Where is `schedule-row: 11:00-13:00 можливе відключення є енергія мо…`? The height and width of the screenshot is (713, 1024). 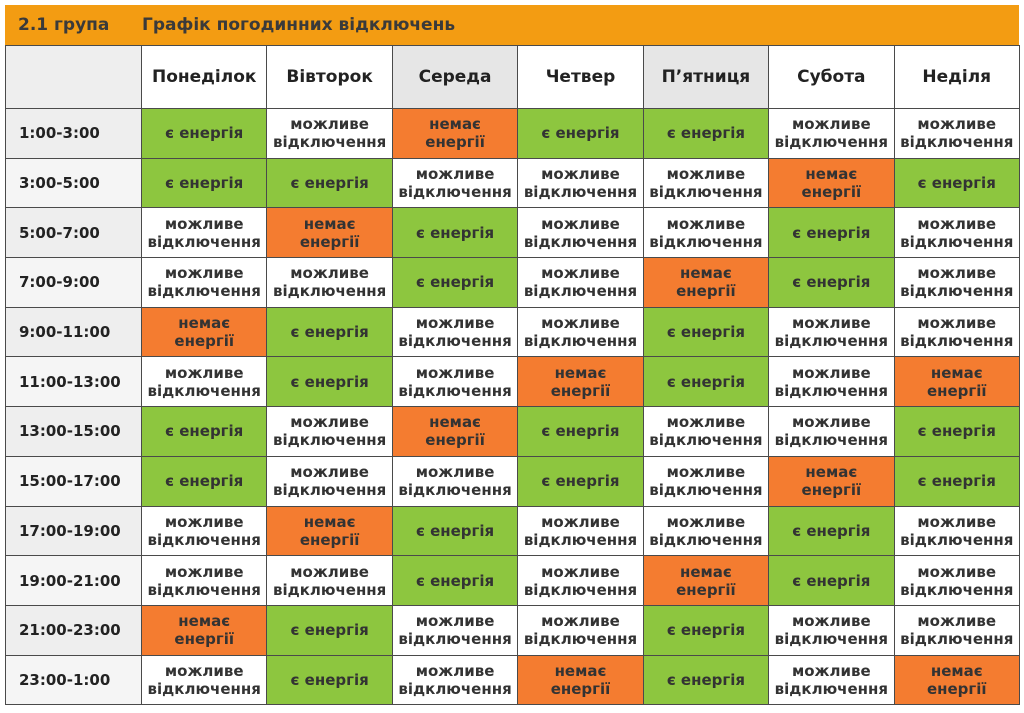
schedule-row: 11:00-13:00 можливе відключення є енергія мо… is located at coordinates (512, 382).